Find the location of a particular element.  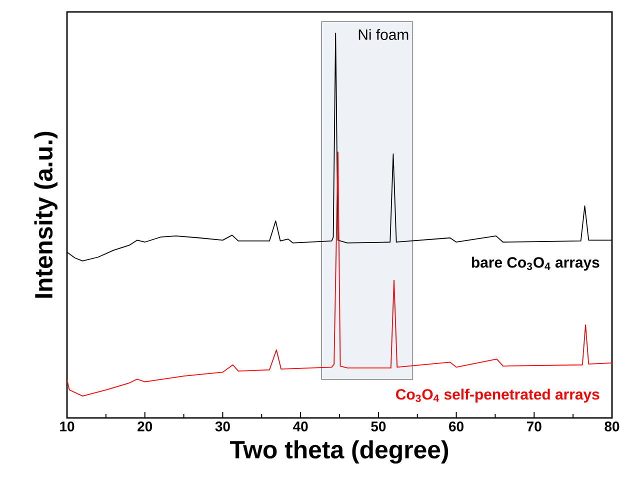

x-tick-label: 20 is located at coordinates (145, 426).